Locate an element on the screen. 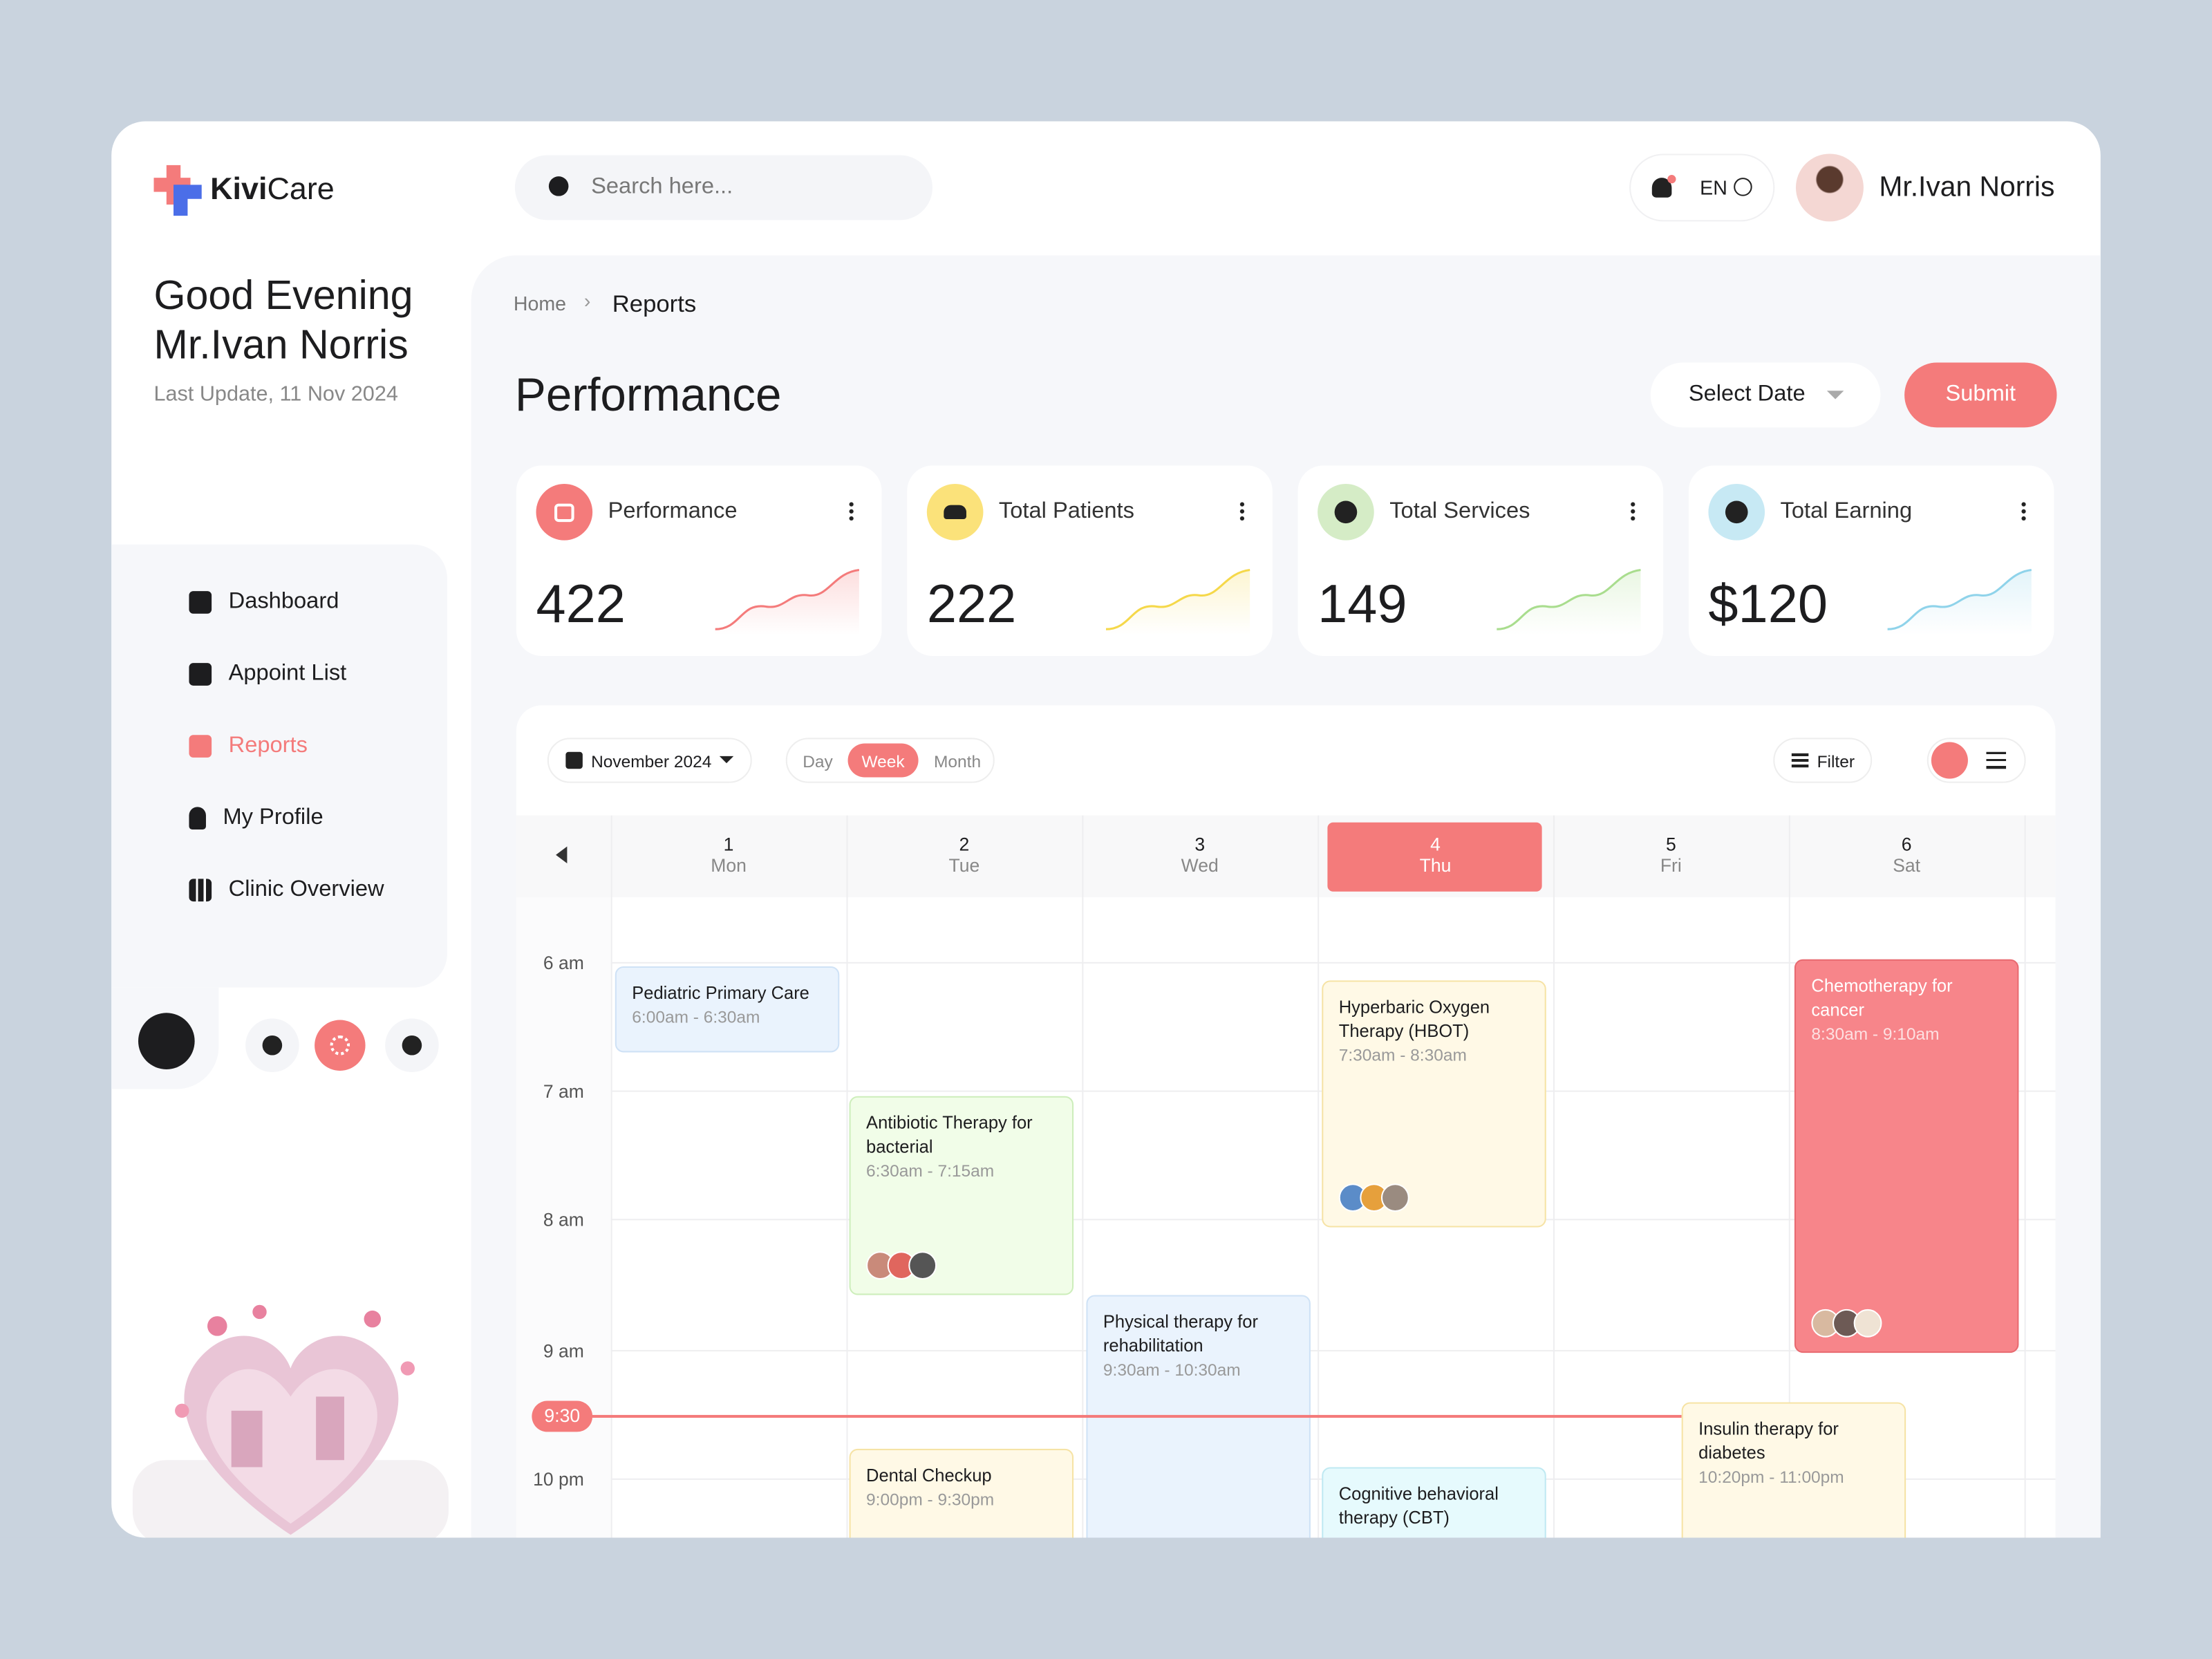  event-time: 6:30am - 7:15am is located at coordinates (931, 1171).